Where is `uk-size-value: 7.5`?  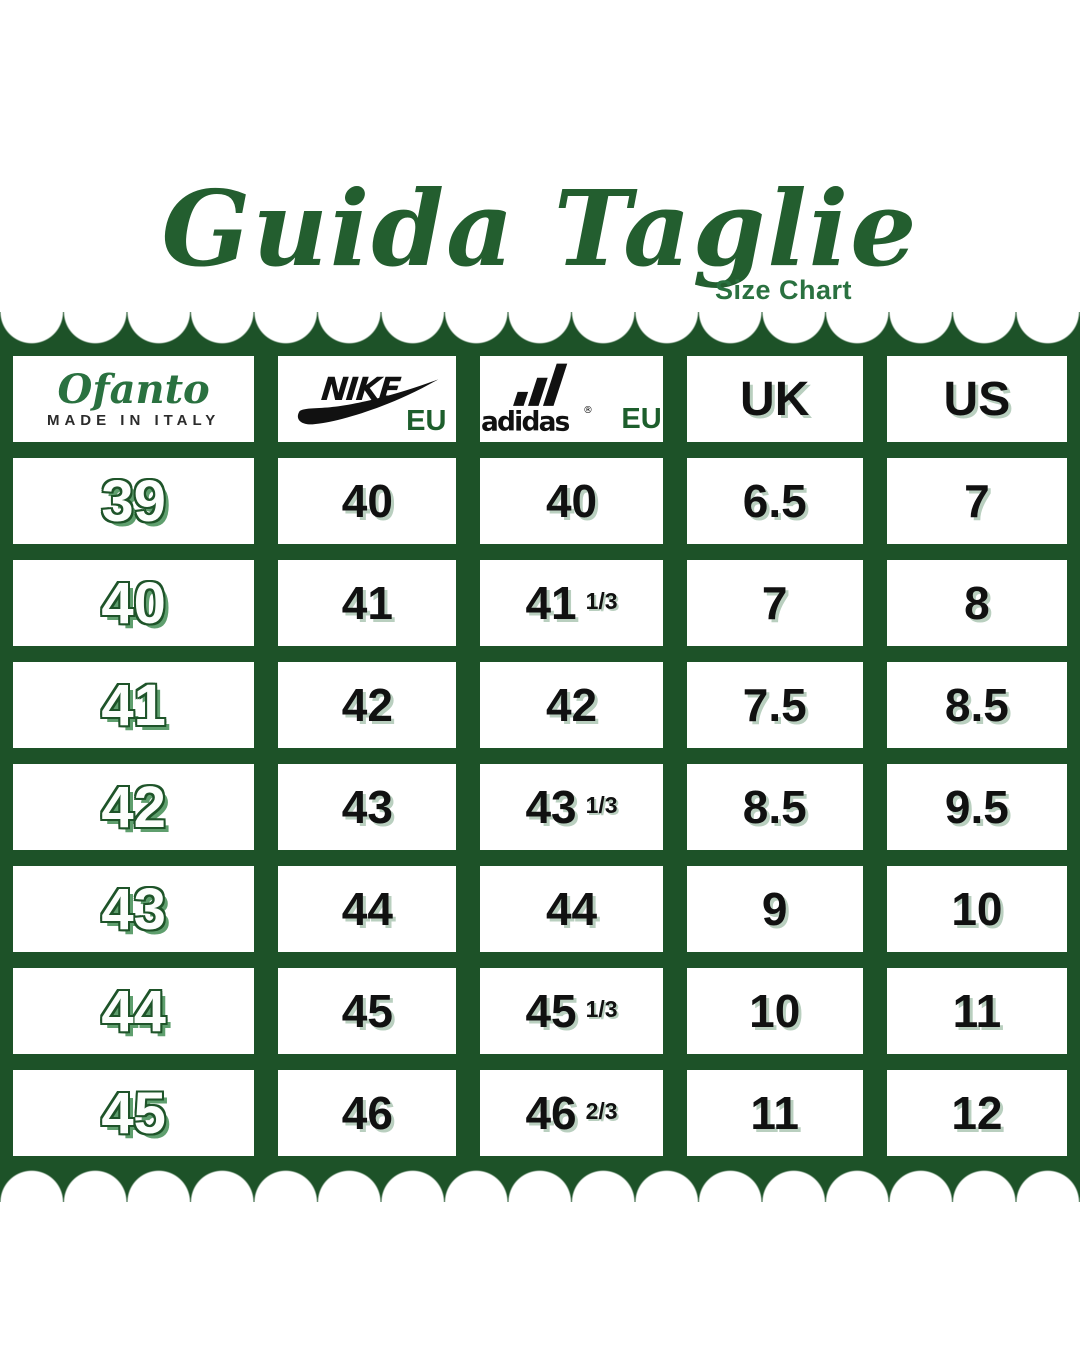 uk-size-value: 7.5 is located at coordinates (774, 705).